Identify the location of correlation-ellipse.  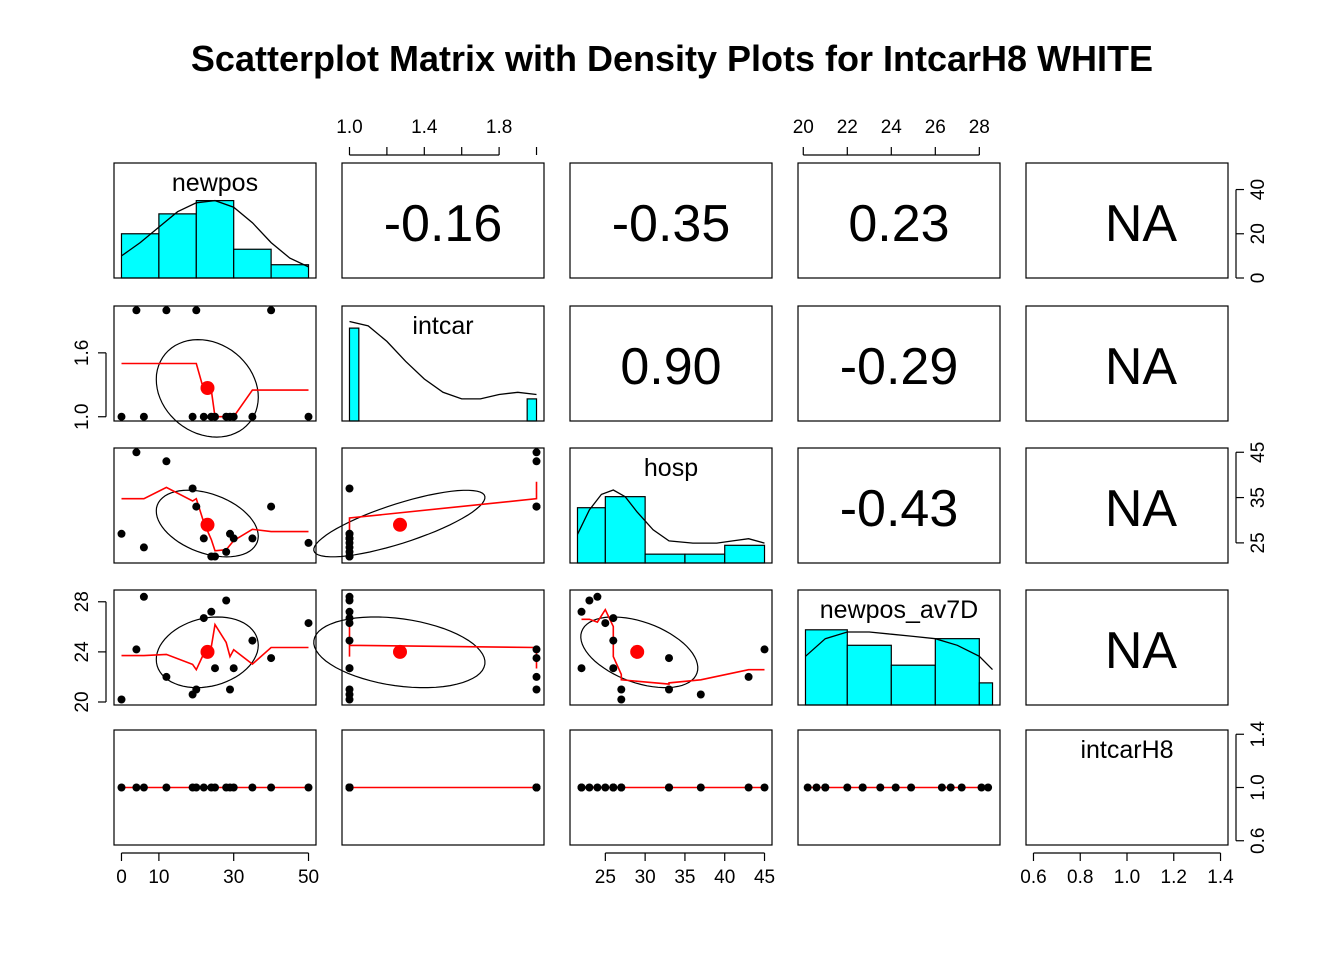
(399, 523).